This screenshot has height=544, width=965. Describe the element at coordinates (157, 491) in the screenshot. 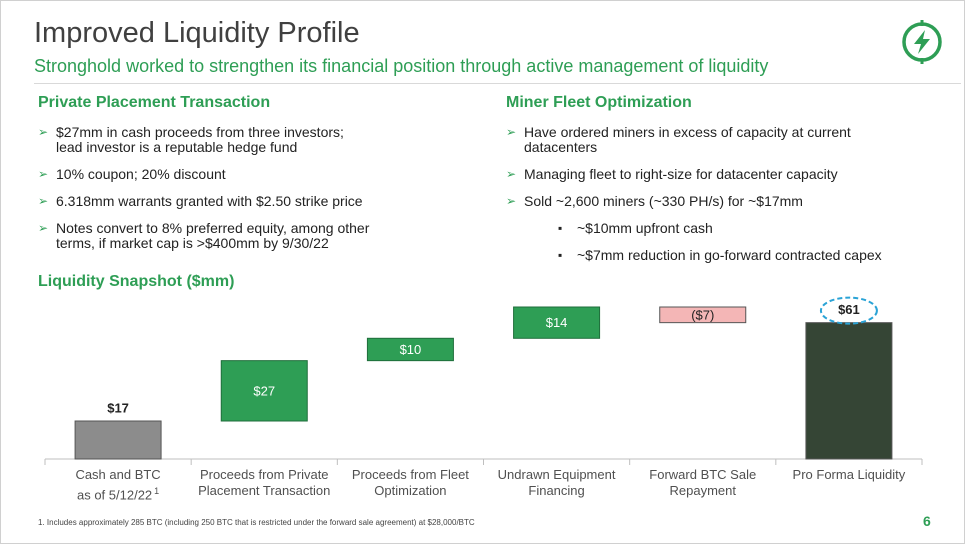

I see `footnote-marker: 1` at that location.